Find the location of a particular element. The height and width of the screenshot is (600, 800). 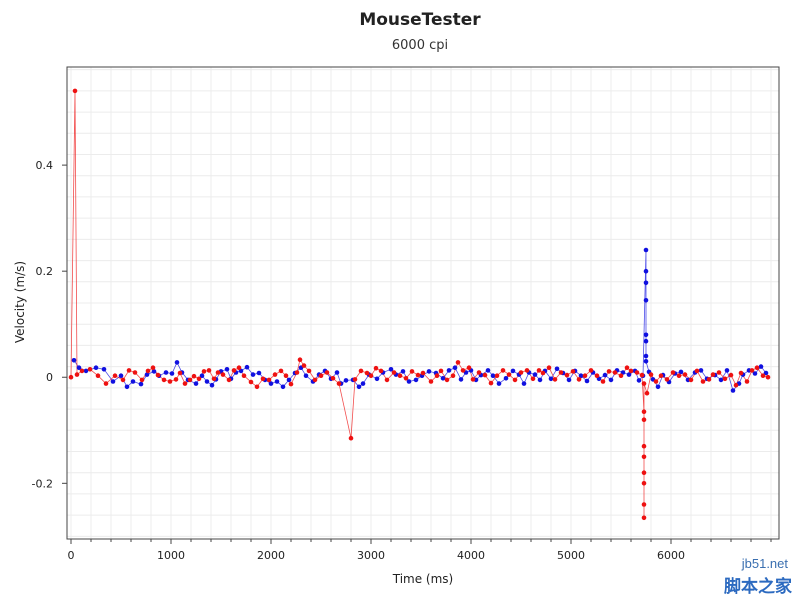

y-axis-tick-labels: -0.2 0 0.2 0.4 is located at coordinates (42, 324).